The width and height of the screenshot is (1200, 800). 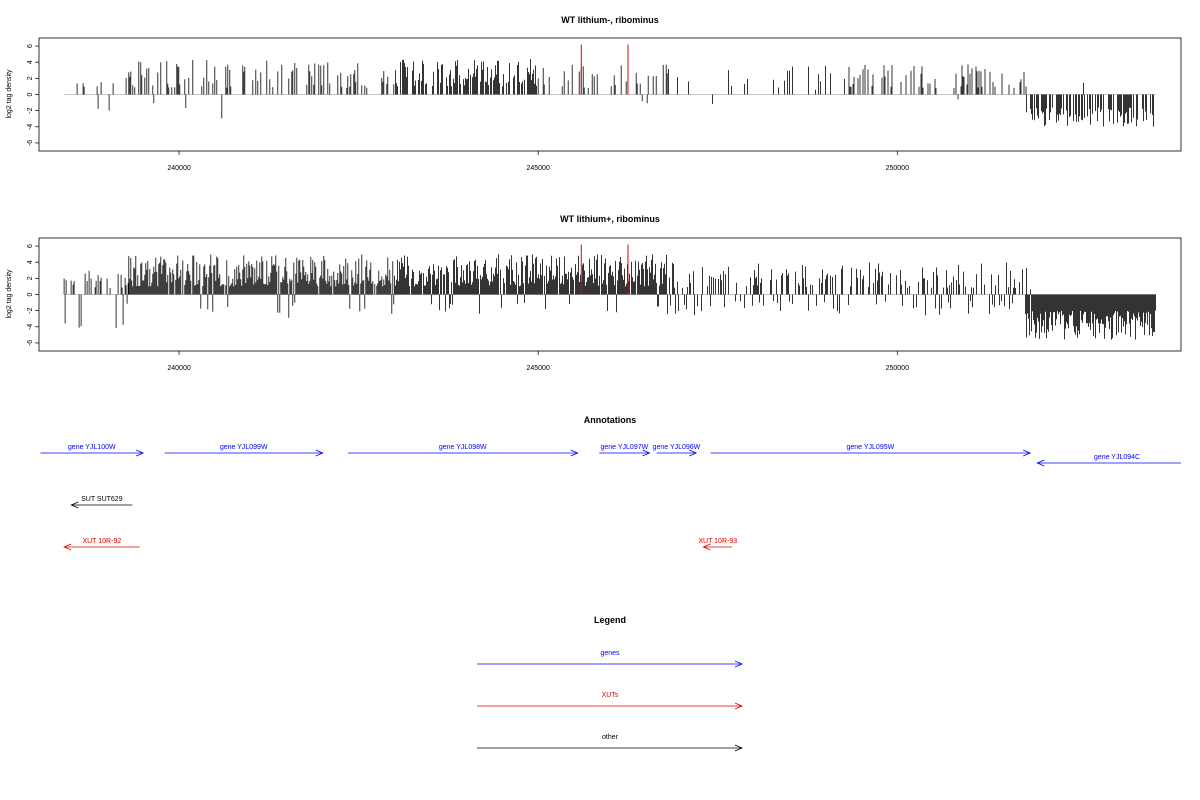 I want to click on annotation-feature: gene YJL097W, so click(x=625, y=450).